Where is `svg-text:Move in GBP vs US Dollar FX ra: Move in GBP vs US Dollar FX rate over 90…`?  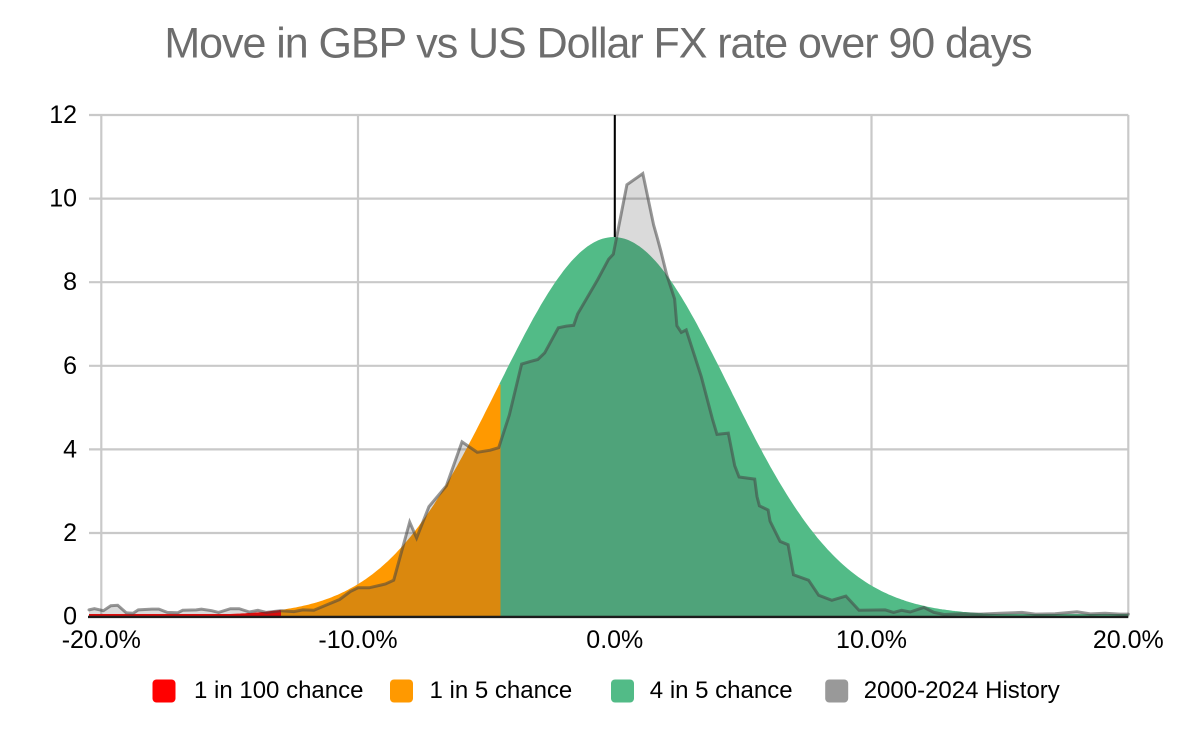
svg-text:Move in GBP vs US Dollar FX ra: Move in GBP vs US Dollar FX rate over 90… is located at coordinates (597, 44).